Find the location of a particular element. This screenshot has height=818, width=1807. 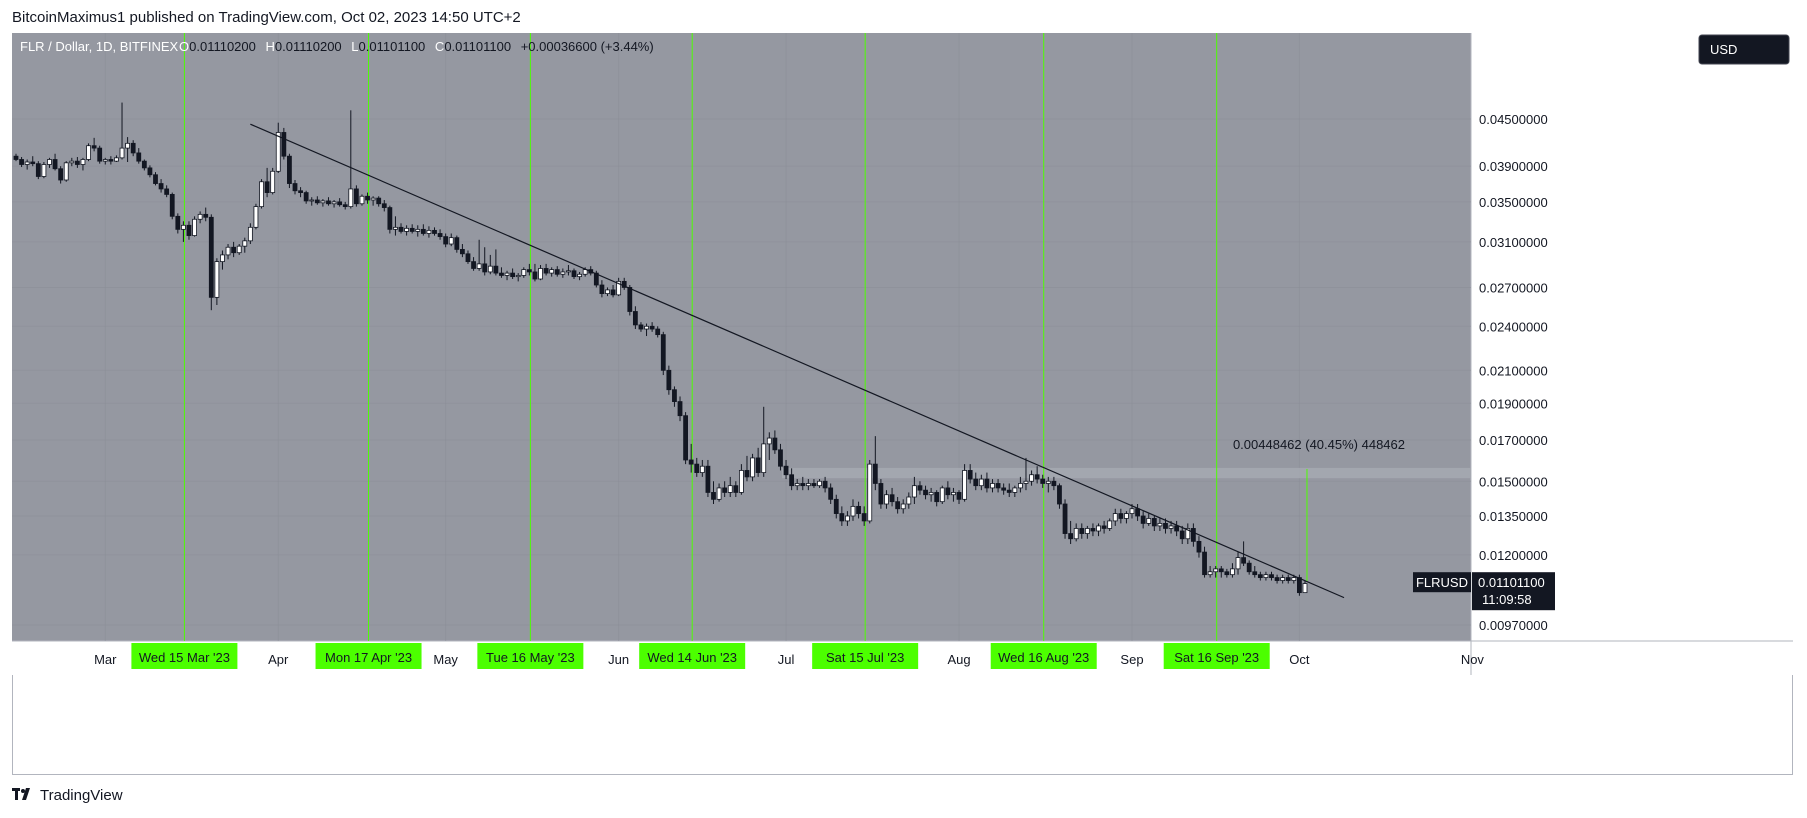

currency-button is located at coordinates (1744, 49).